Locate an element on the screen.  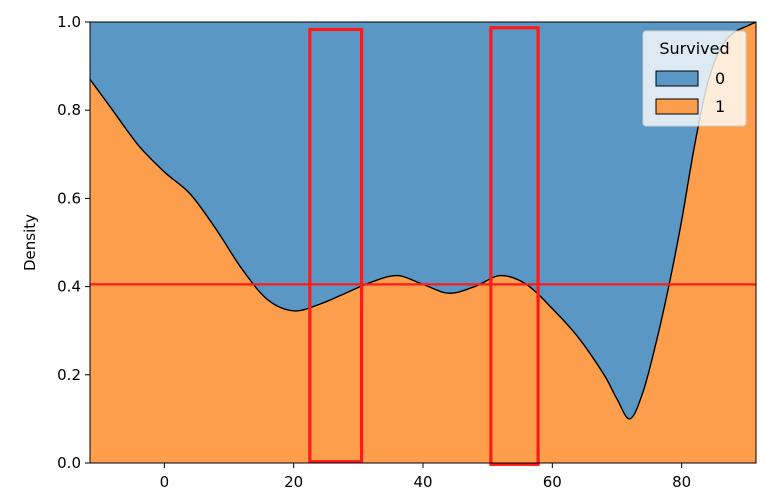
legend-title: Survived is located at coordinates (694, 48).